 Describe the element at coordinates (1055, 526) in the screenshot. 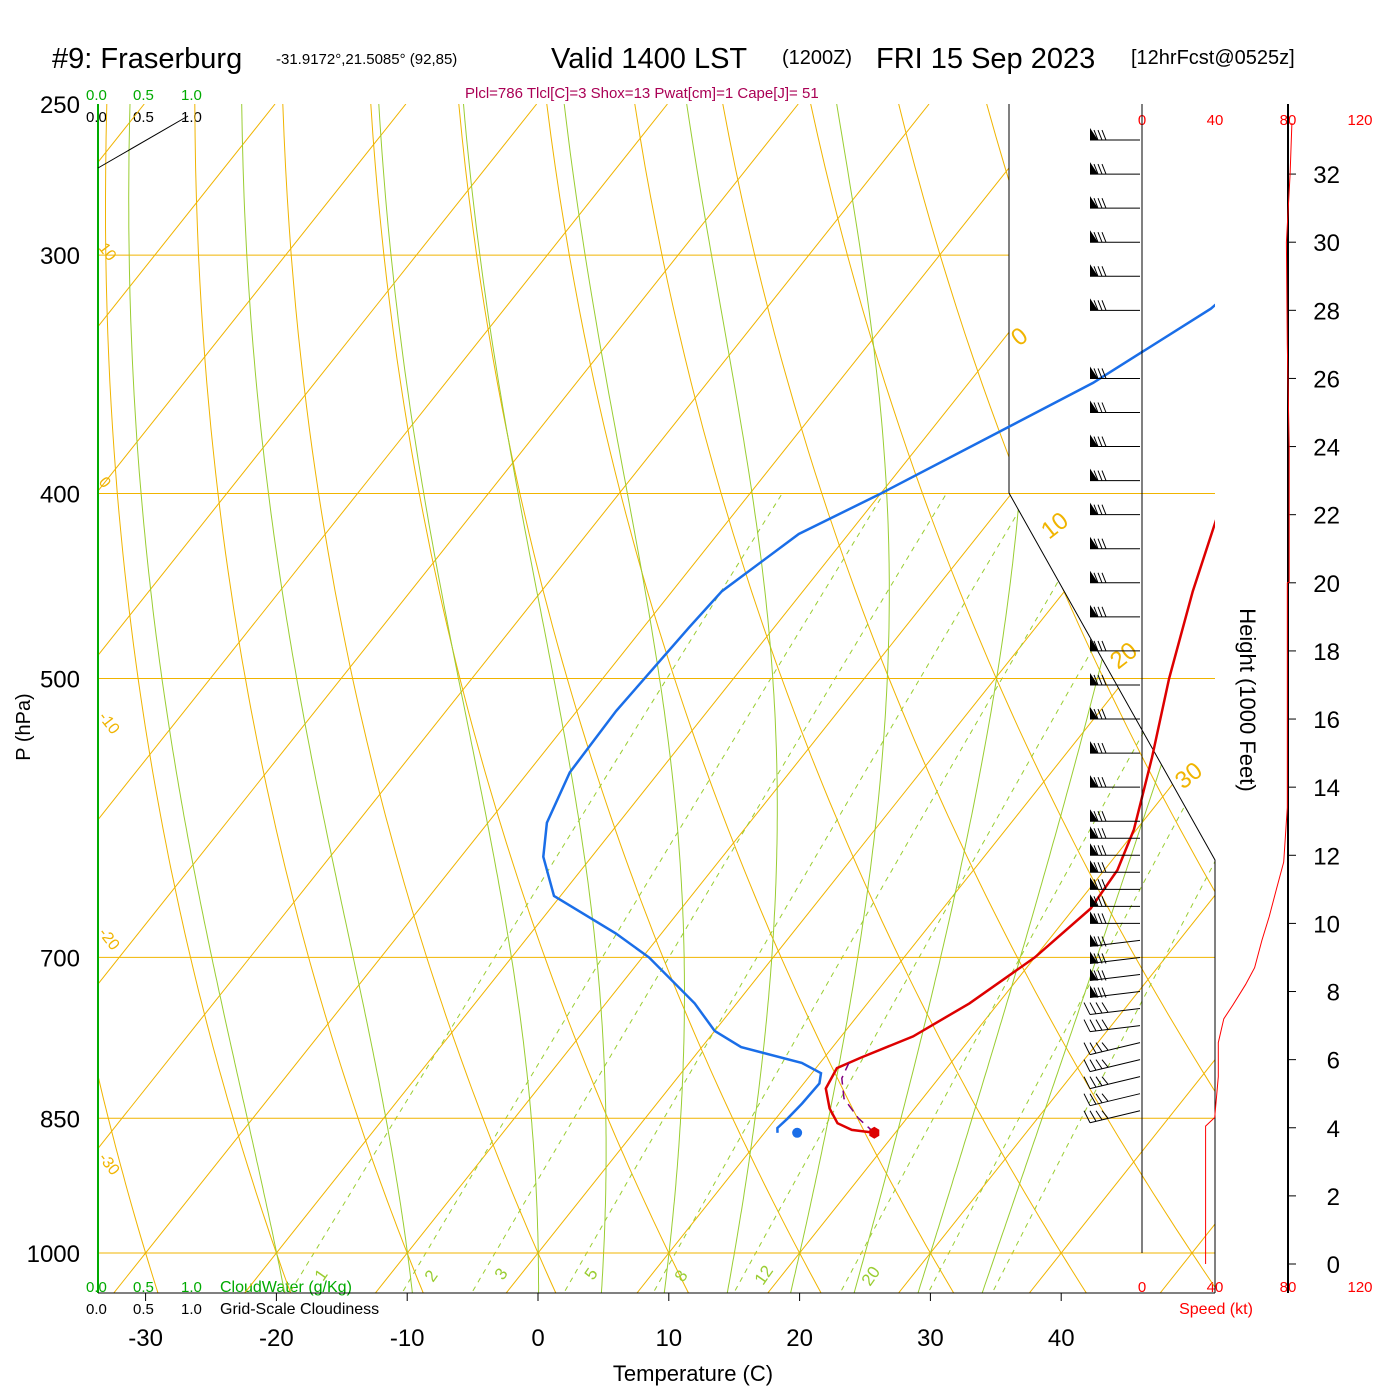

I see `dry-adiabat-label: 10` at that location.